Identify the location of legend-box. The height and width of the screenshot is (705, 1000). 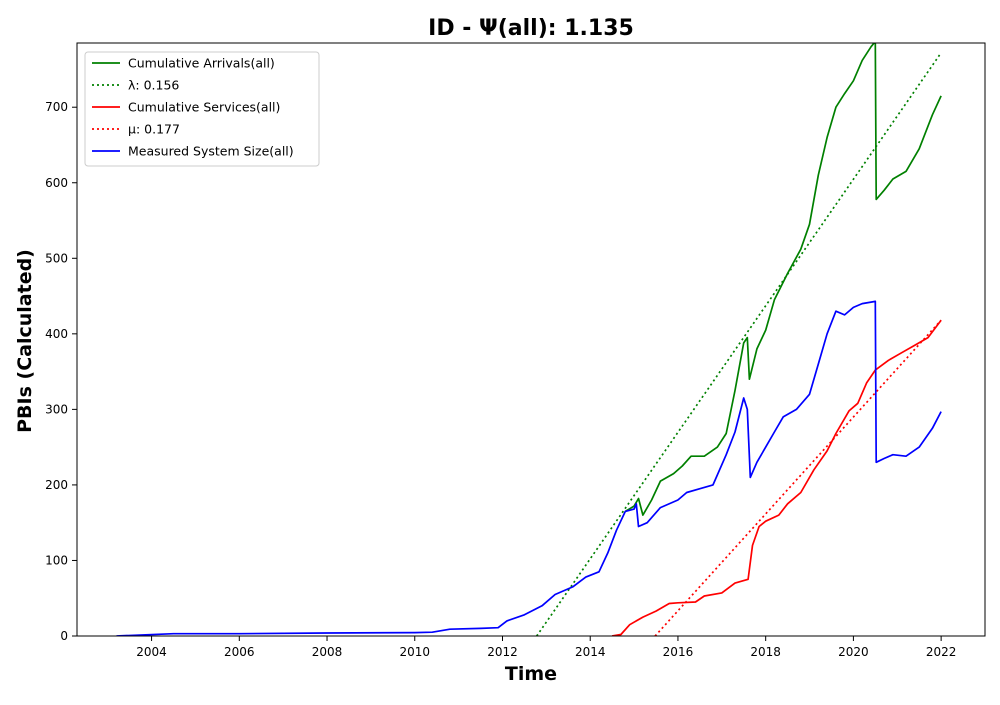
(202, 109).